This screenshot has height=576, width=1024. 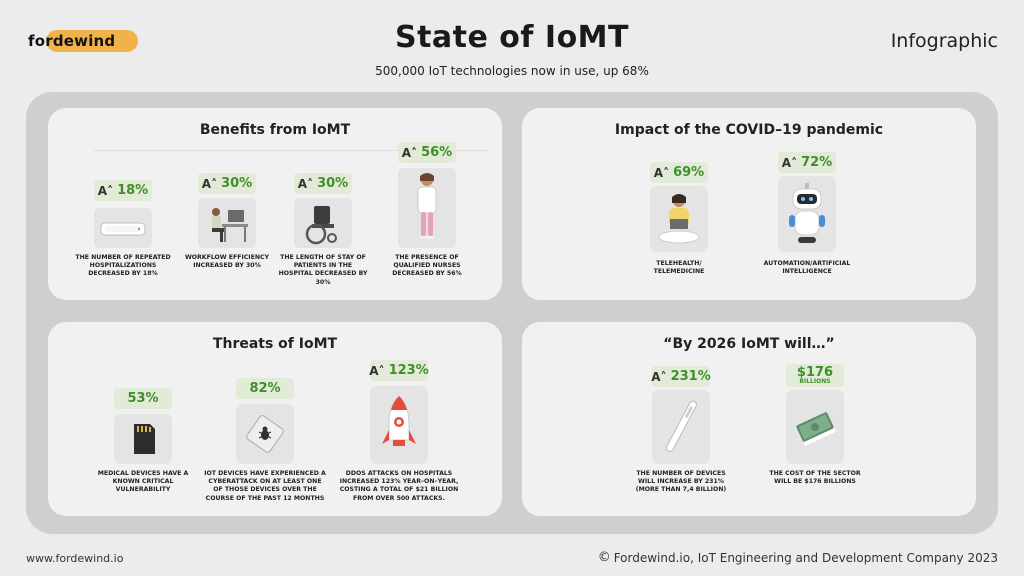 I want to click on threat-value: 82%, so click(x=265, y=388).